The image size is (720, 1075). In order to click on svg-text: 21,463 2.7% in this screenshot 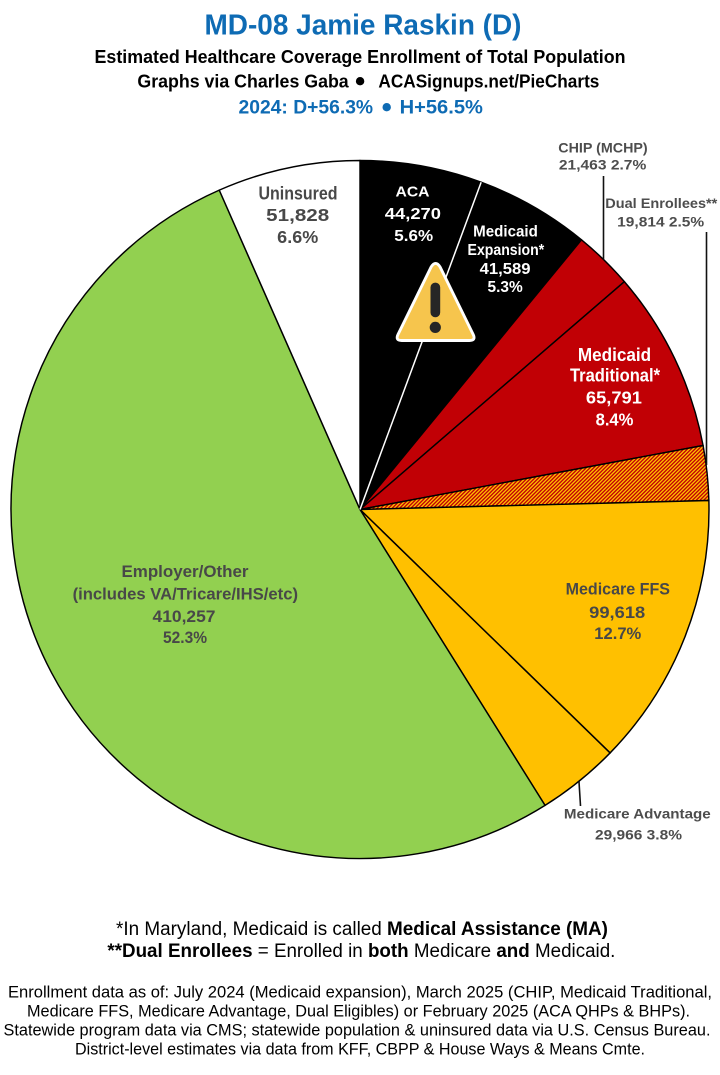, I will do `click(603, 164)`.